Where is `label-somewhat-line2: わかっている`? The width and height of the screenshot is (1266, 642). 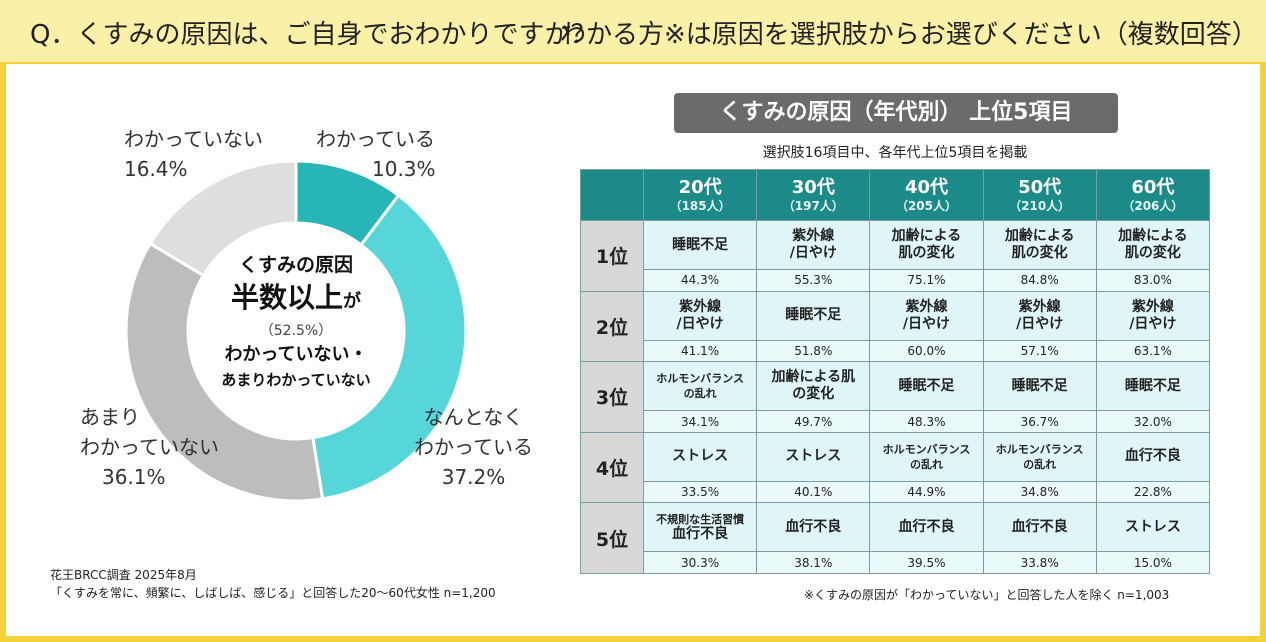
label-somewhat-line2: わかっている is located at coordinates (473, 447).